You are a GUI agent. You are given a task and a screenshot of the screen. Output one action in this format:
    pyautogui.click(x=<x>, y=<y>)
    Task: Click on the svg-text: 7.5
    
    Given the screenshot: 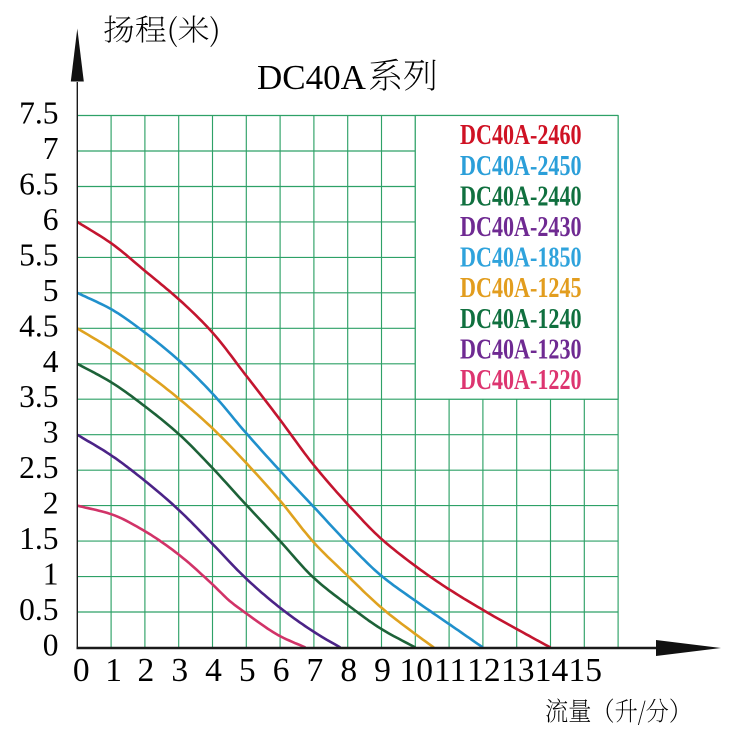 What is the action you would take?
    pyautogui.click(x=38, y=113)
    